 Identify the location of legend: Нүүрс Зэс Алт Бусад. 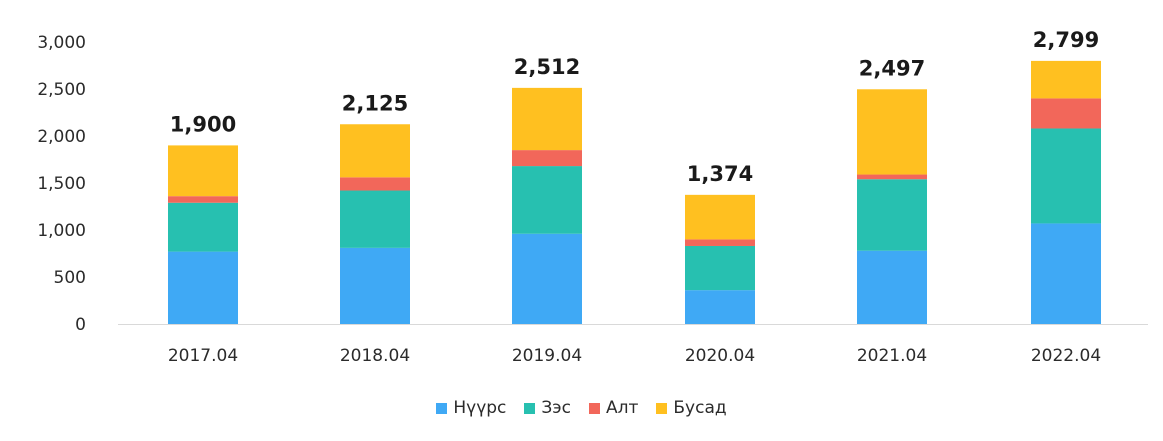
(581, 408).